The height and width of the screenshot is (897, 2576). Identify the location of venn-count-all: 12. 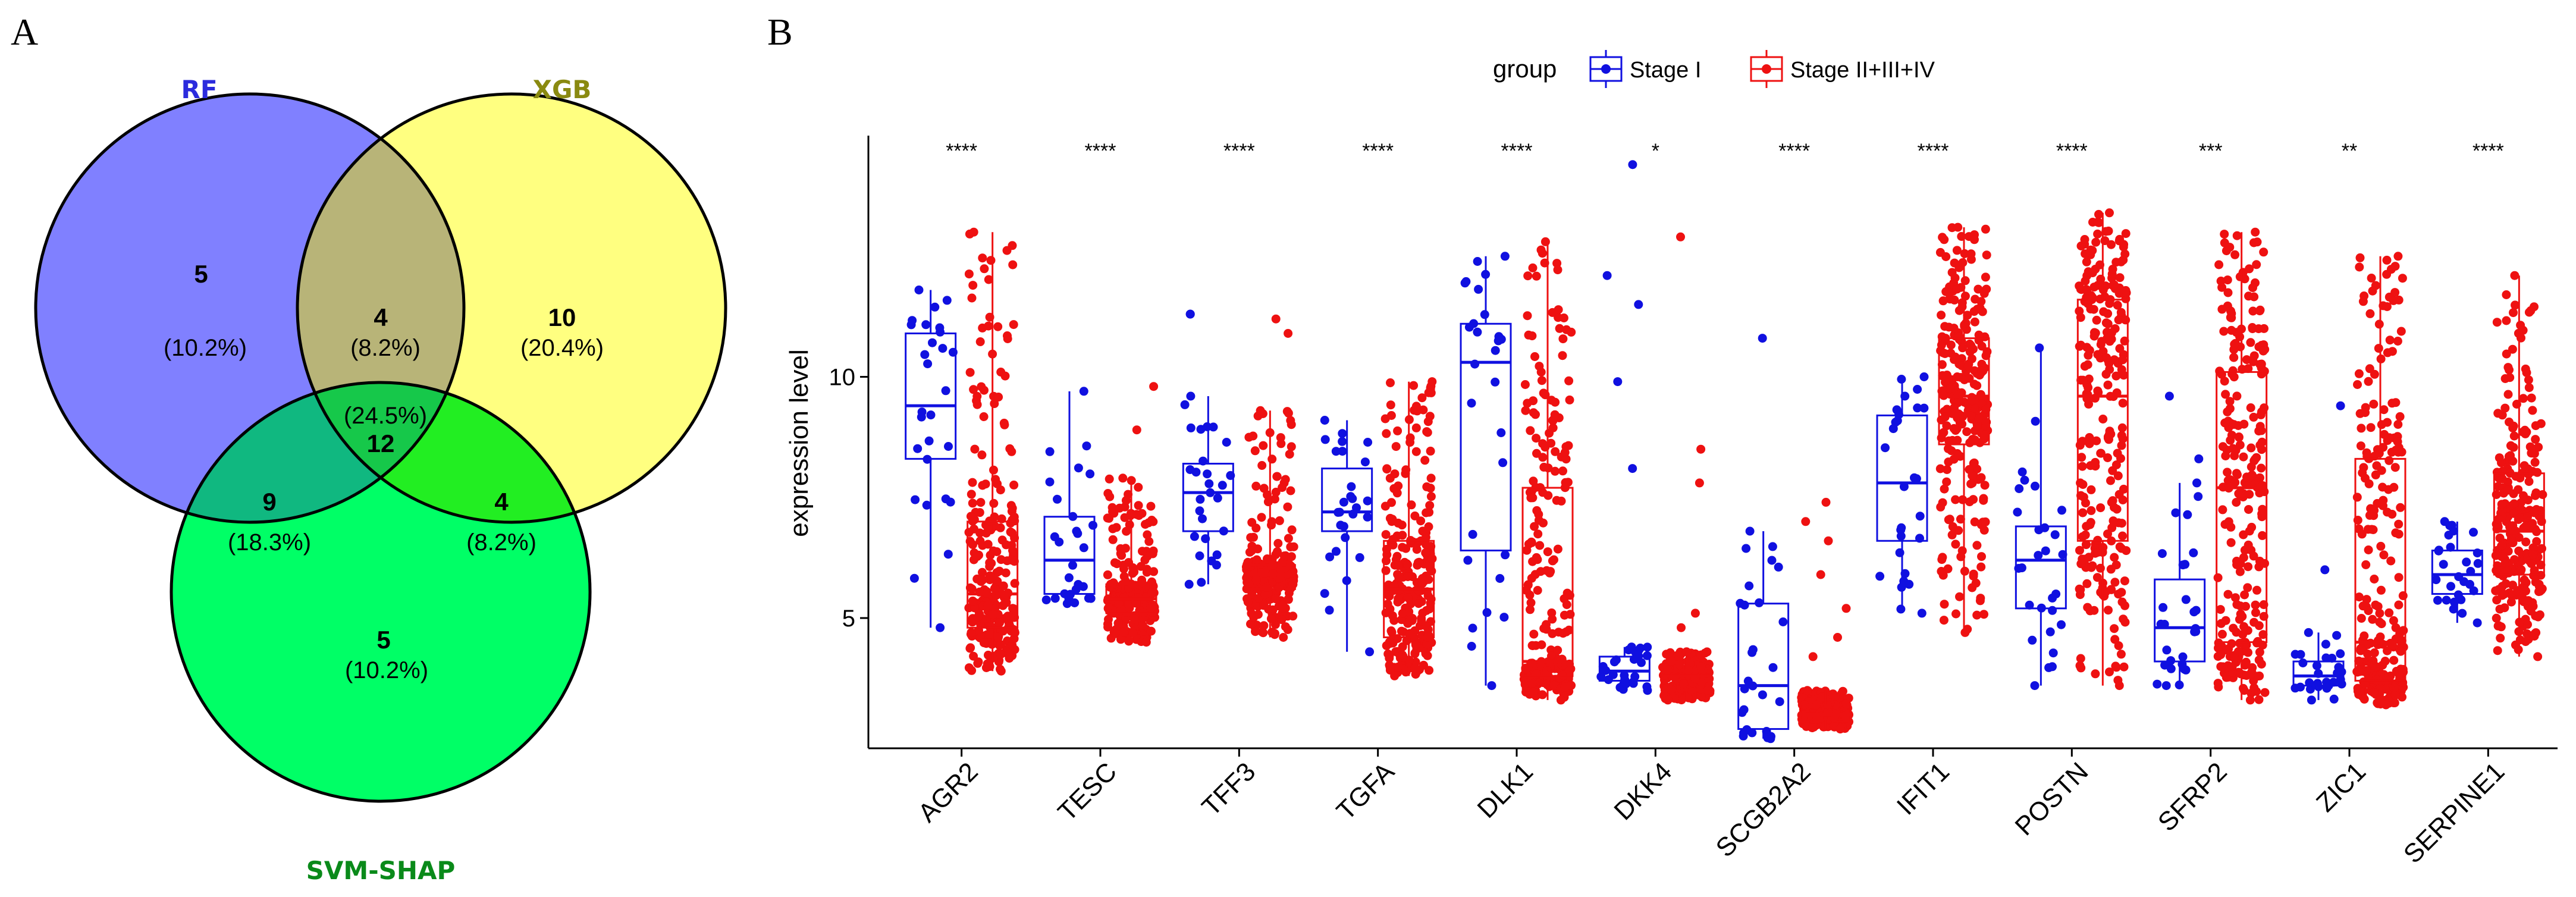
(381, 443).